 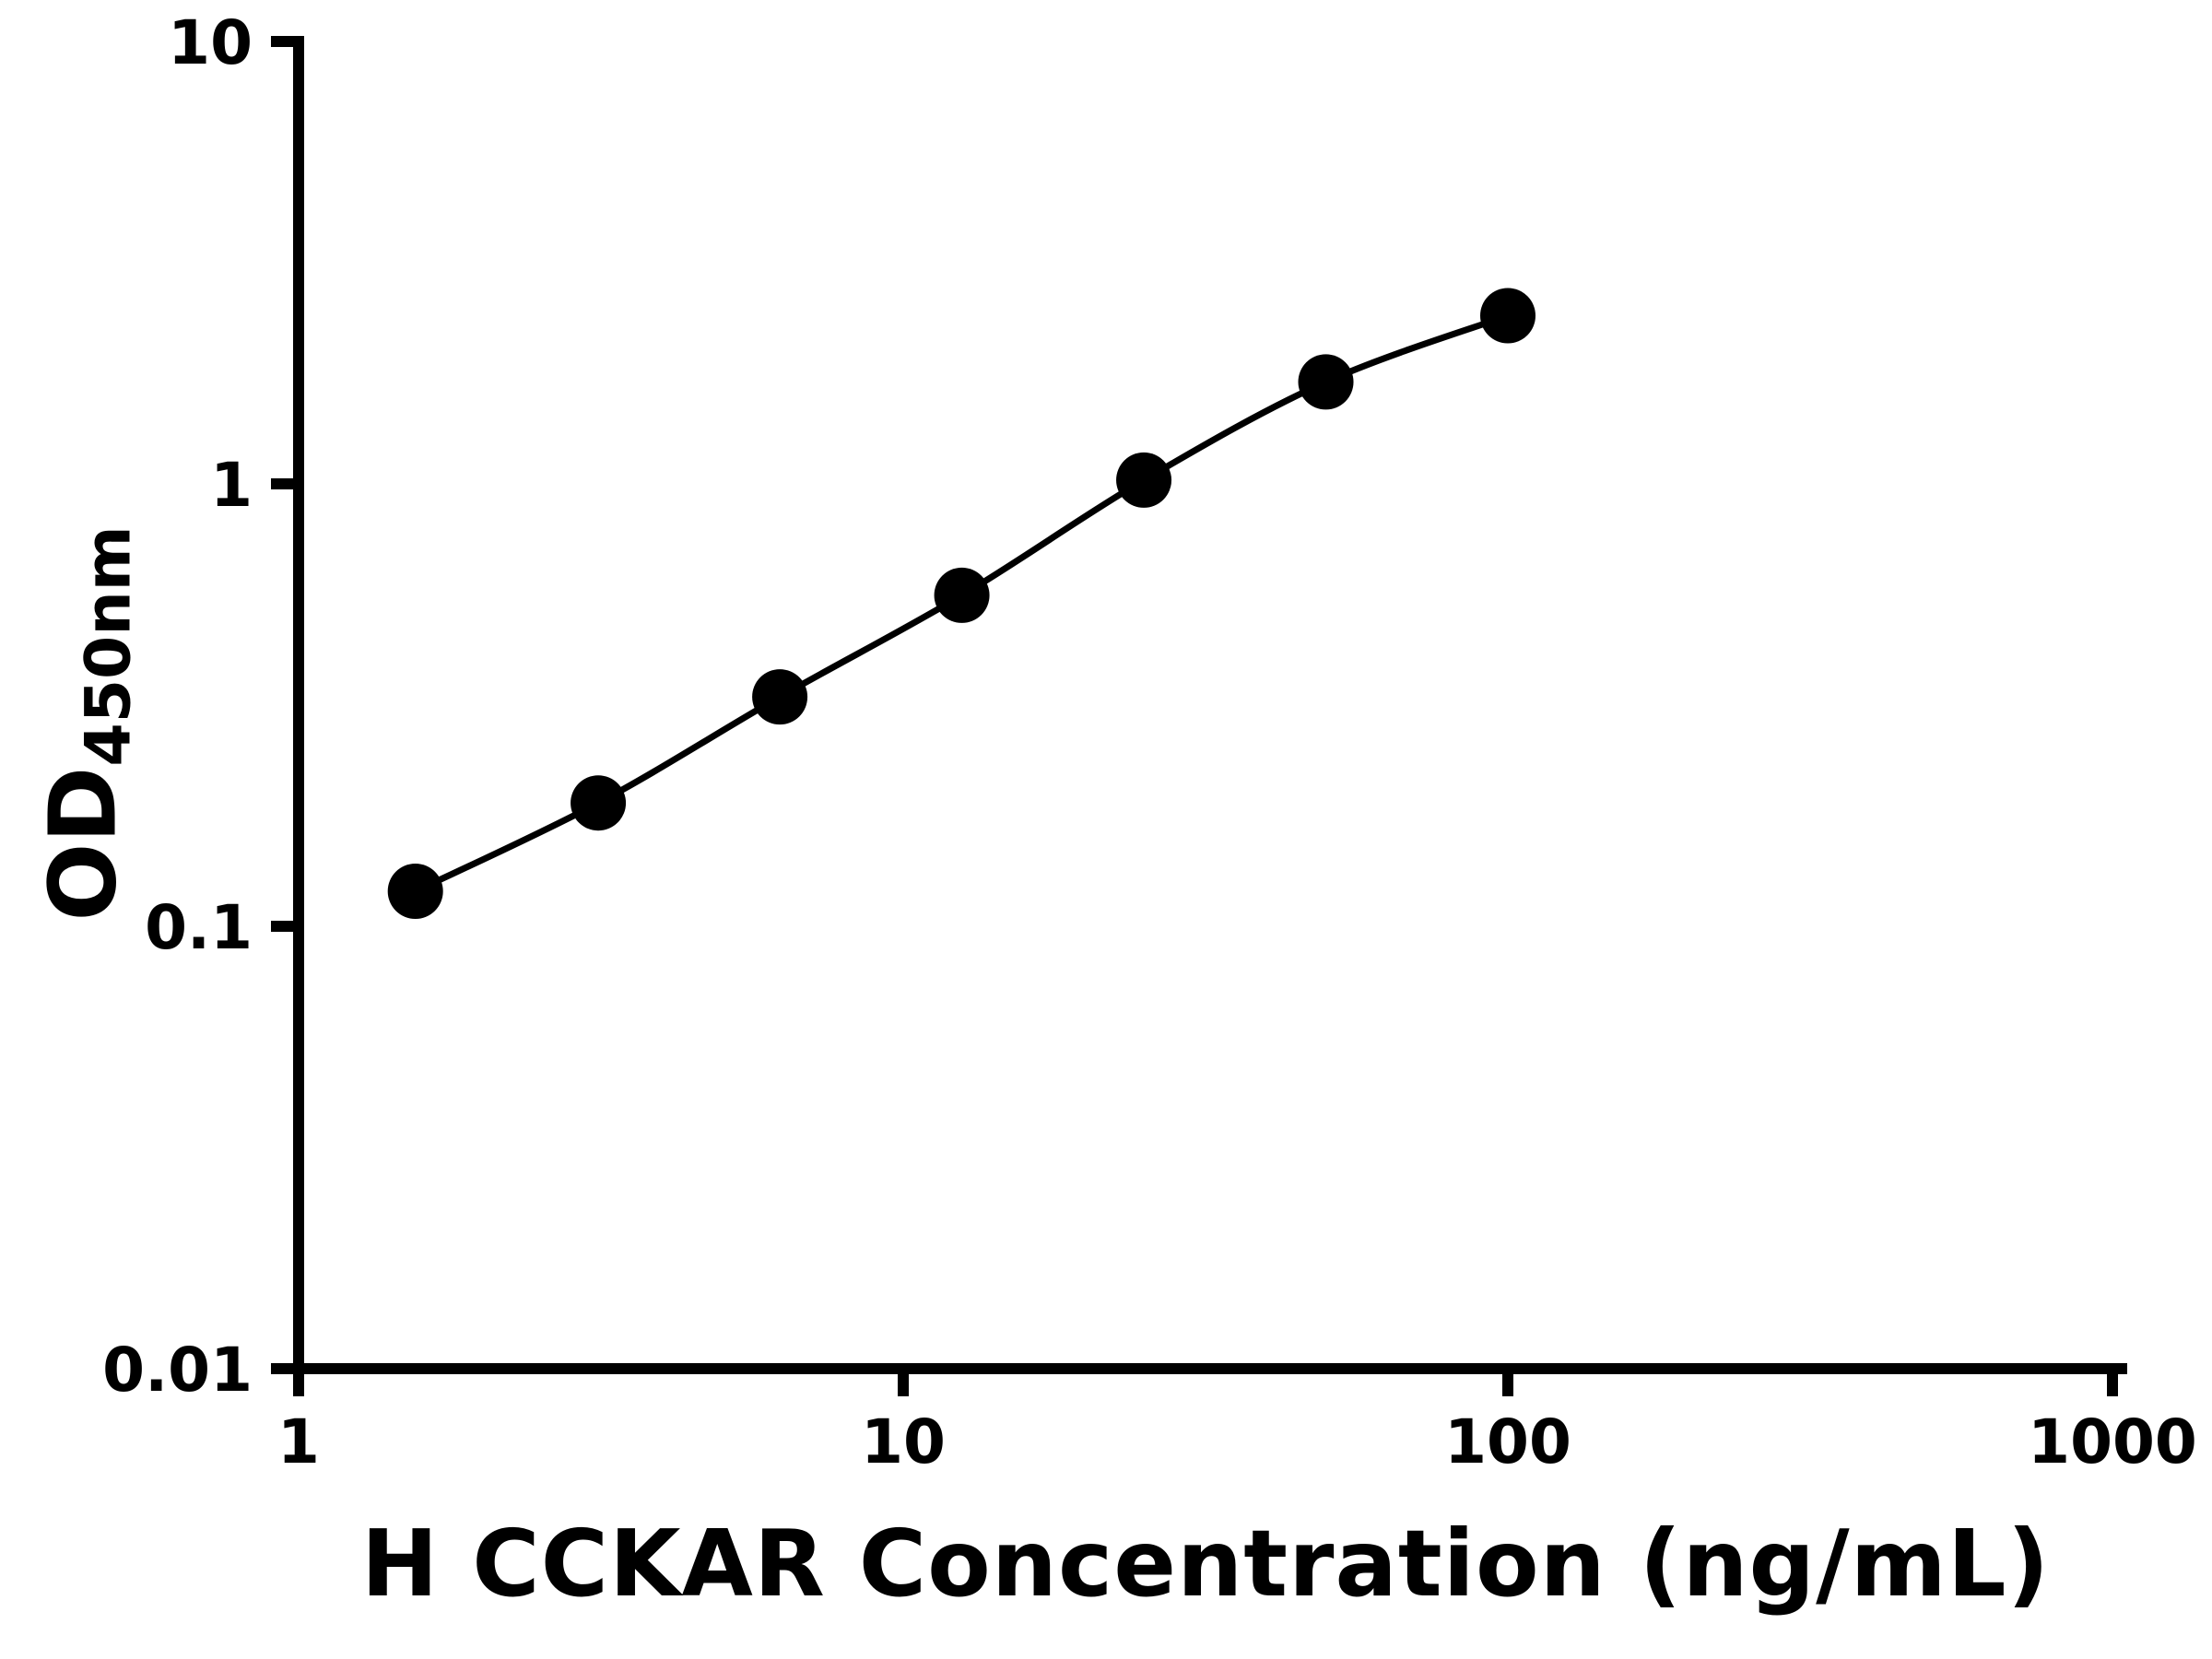 What do you see at coordinates (199, 927) in the screenshot?
I see `y-tick-label: 0.1` at bounding box center [199, 927].